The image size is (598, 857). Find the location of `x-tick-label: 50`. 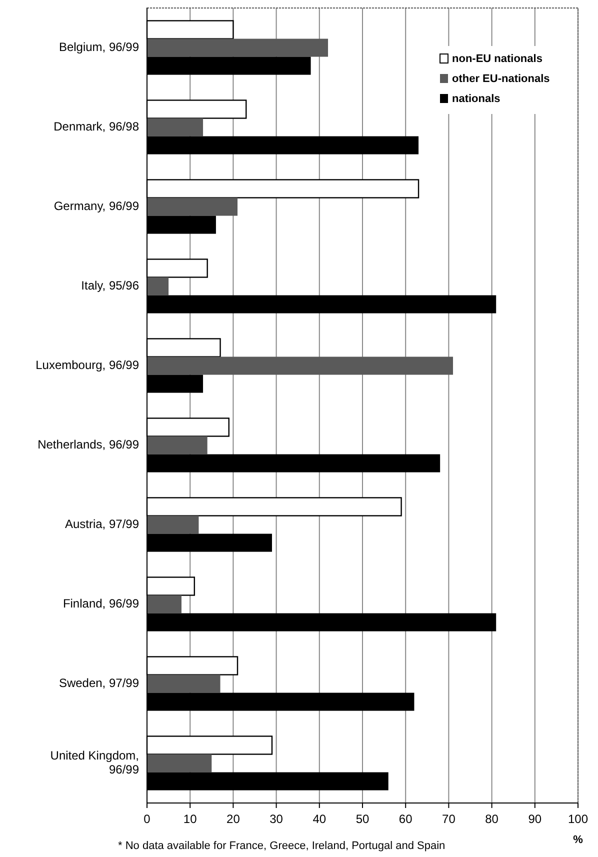

x-tick-label: 50 is located at coordinates (363, 819).